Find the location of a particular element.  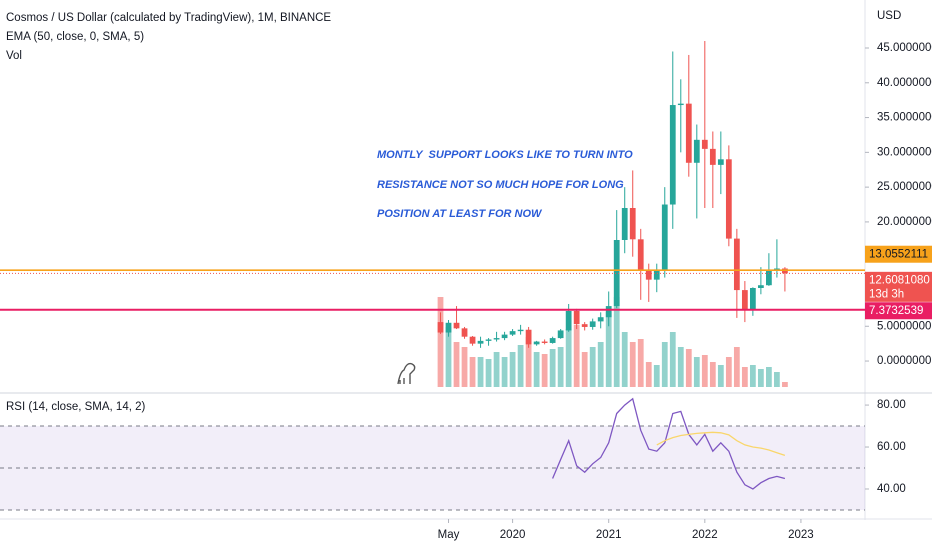

y-tick-label: 40.00 is located at coordinates (891, 489).